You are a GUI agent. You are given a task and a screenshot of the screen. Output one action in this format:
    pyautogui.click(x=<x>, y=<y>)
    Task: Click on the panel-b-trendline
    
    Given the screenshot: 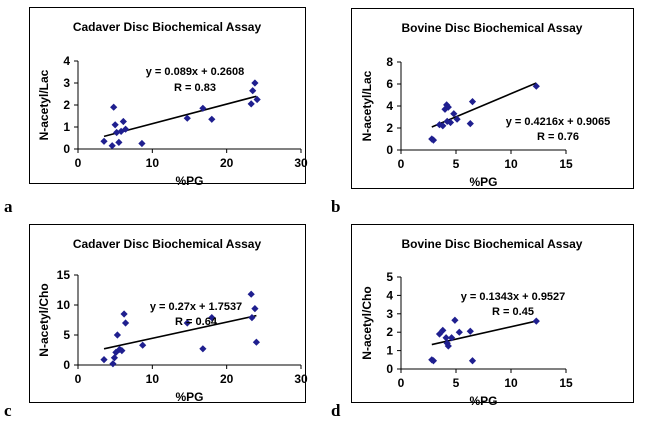 What is the action you would take?
    pyautogui.click(x=484, y=105)
    